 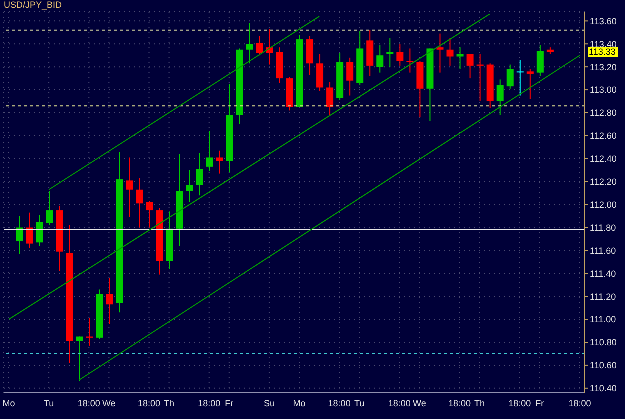 I want to click on y-tick-label: 111.60, so click(x=603, y=251).